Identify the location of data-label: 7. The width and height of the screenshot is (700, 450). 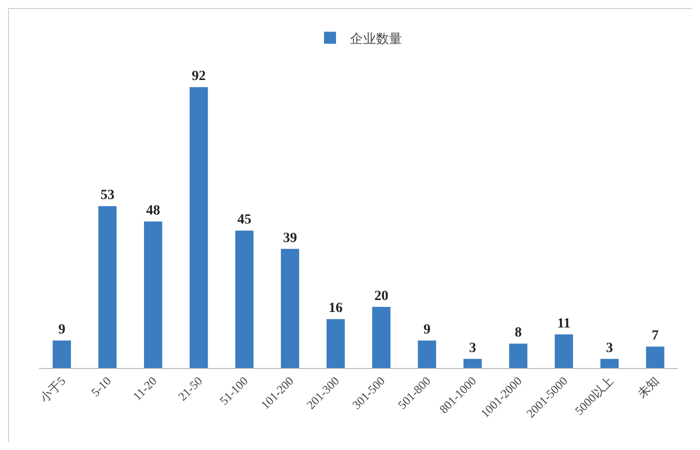
(655, 336).